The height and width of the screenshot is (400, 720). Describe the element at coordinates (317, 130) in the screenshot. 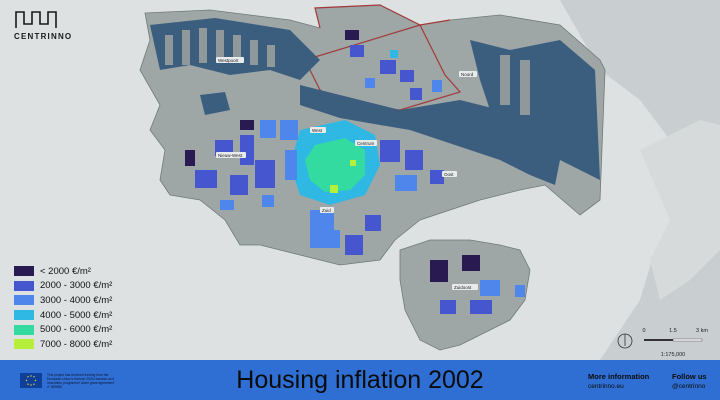

I see `label-west: West` at that location.